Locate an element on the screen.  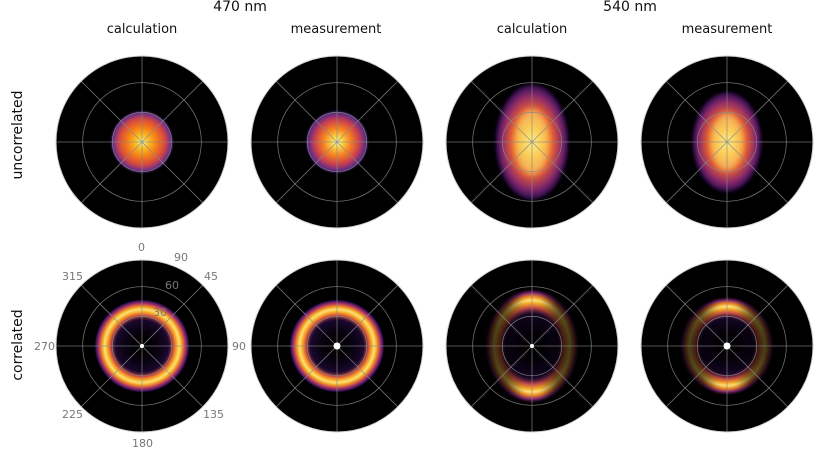
azimuth-tick-225: 225 is located at coordinates (72, 414).